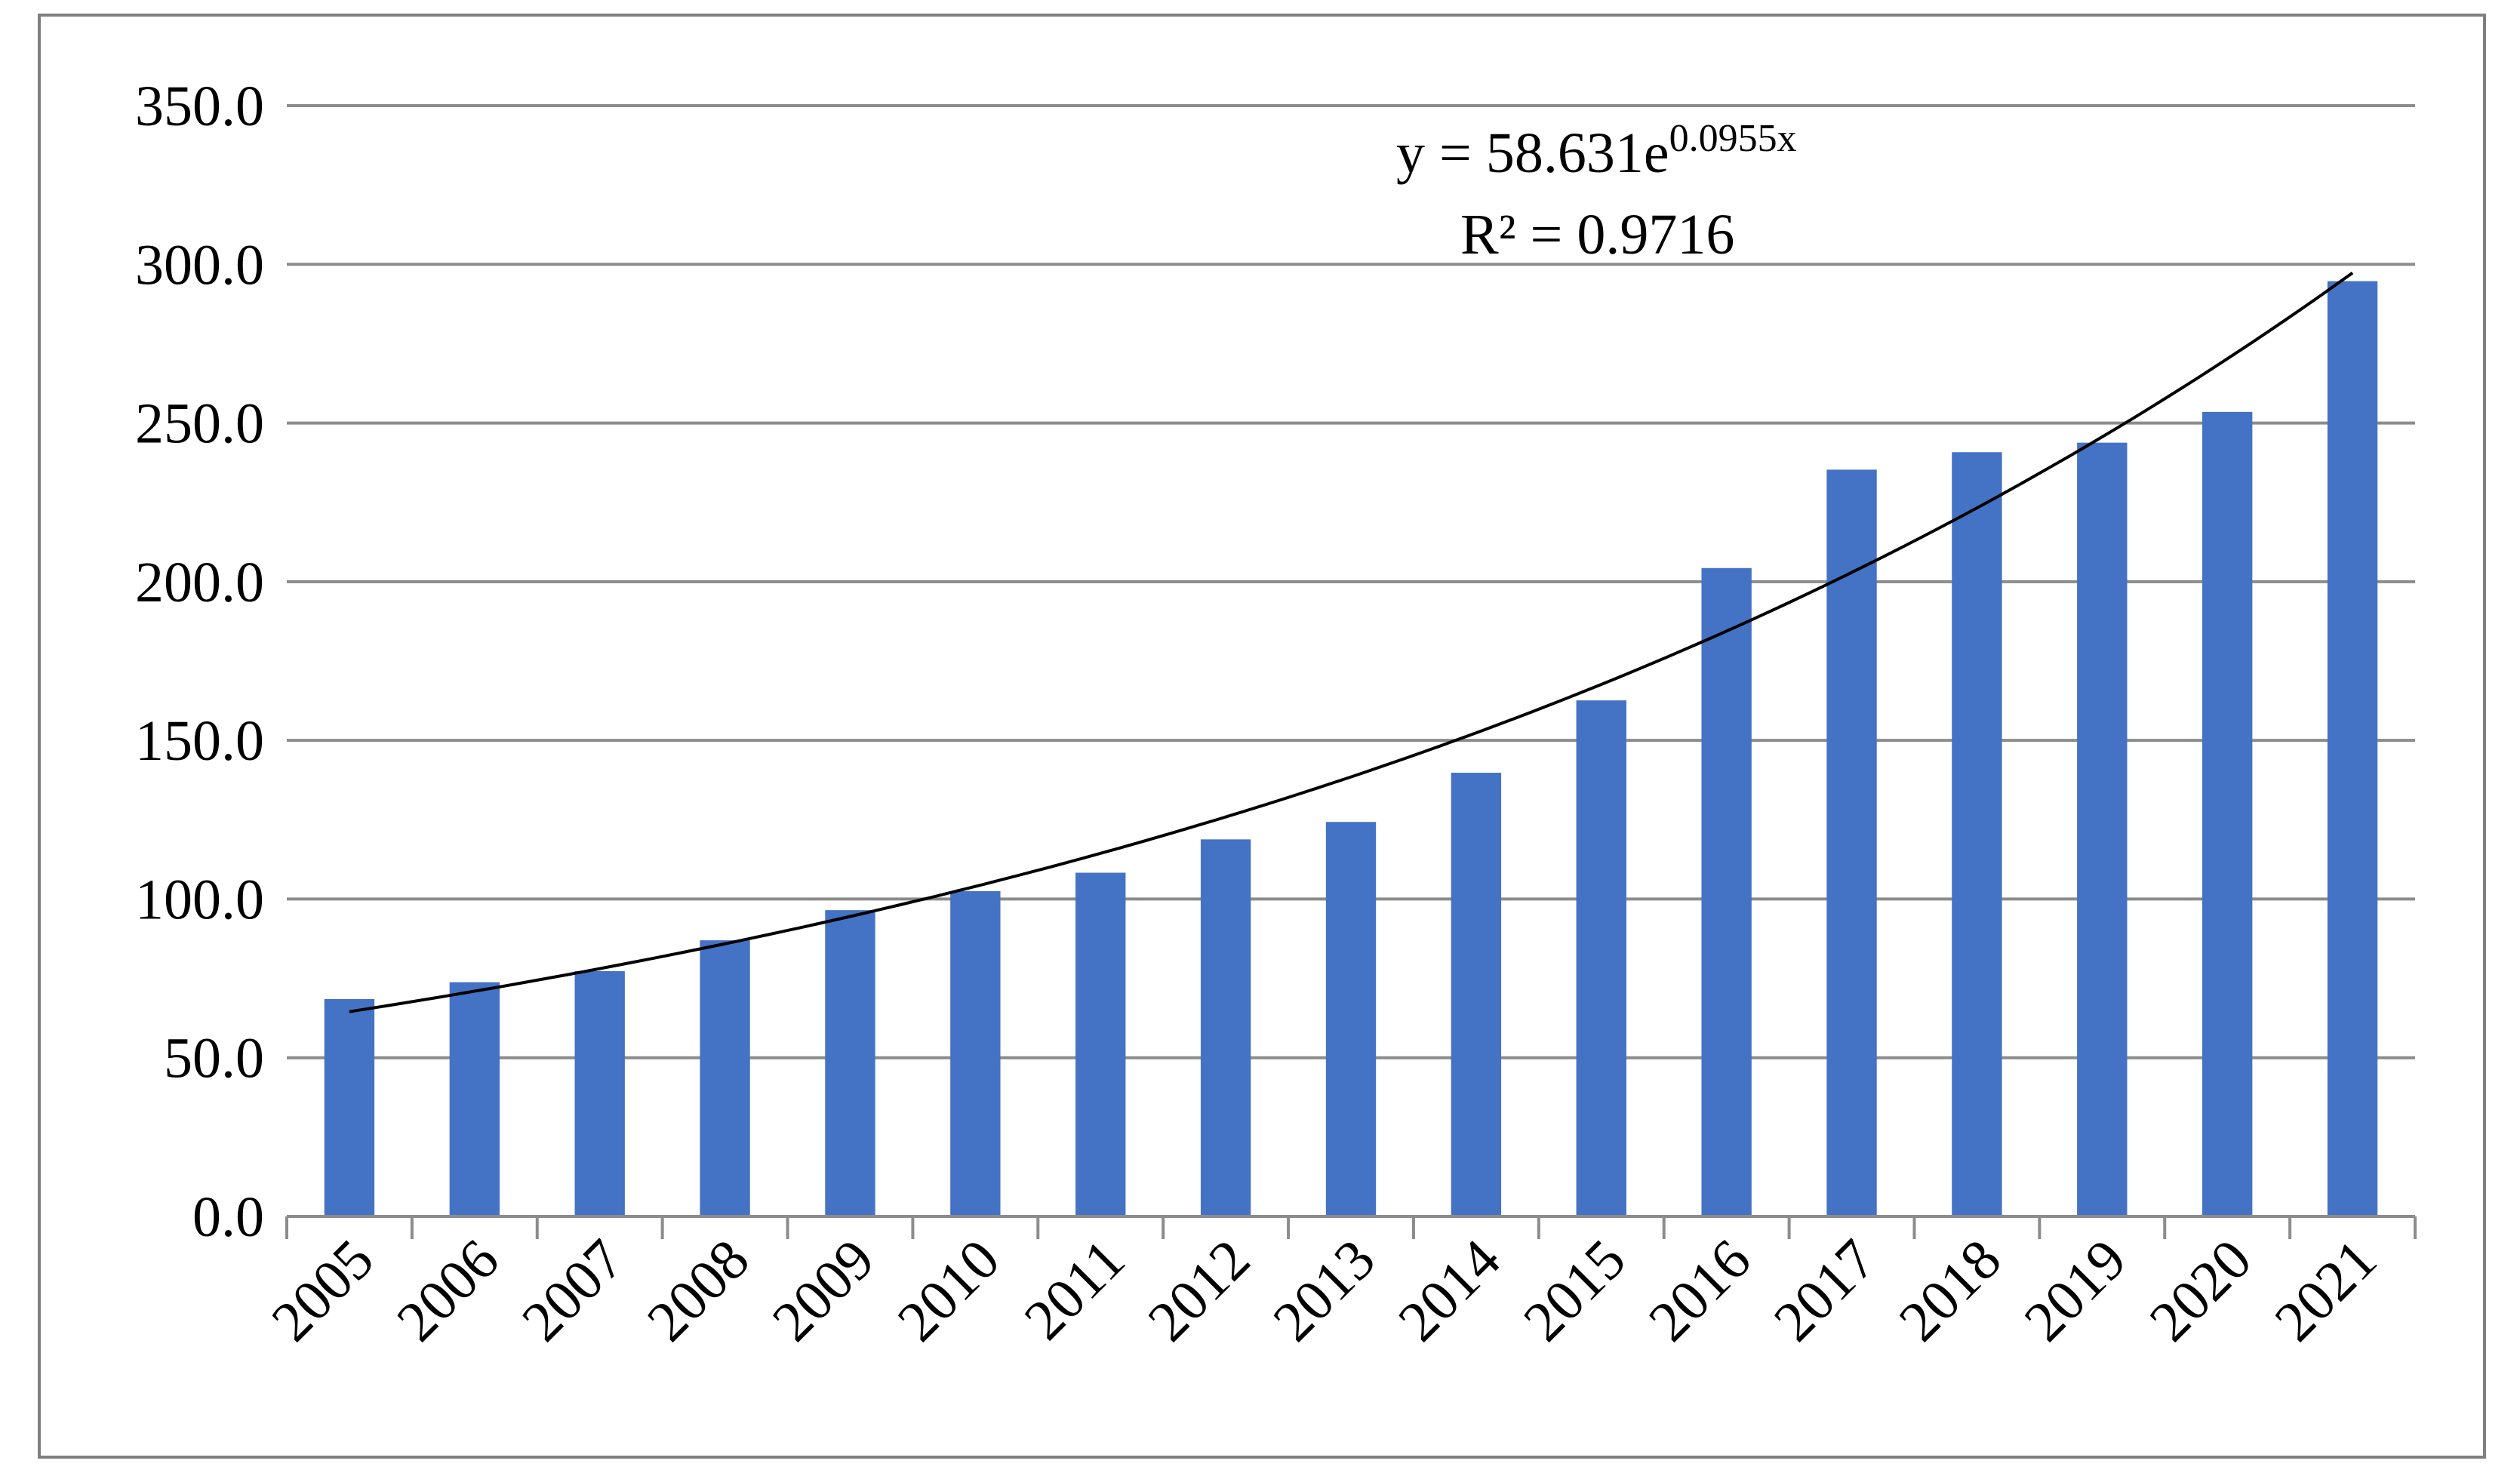 The image size is (2520, 1476). What do you see at coordinates (599, 1093) in the screenshot?
I see `bar-2007` at bounding box center [599, 1093].